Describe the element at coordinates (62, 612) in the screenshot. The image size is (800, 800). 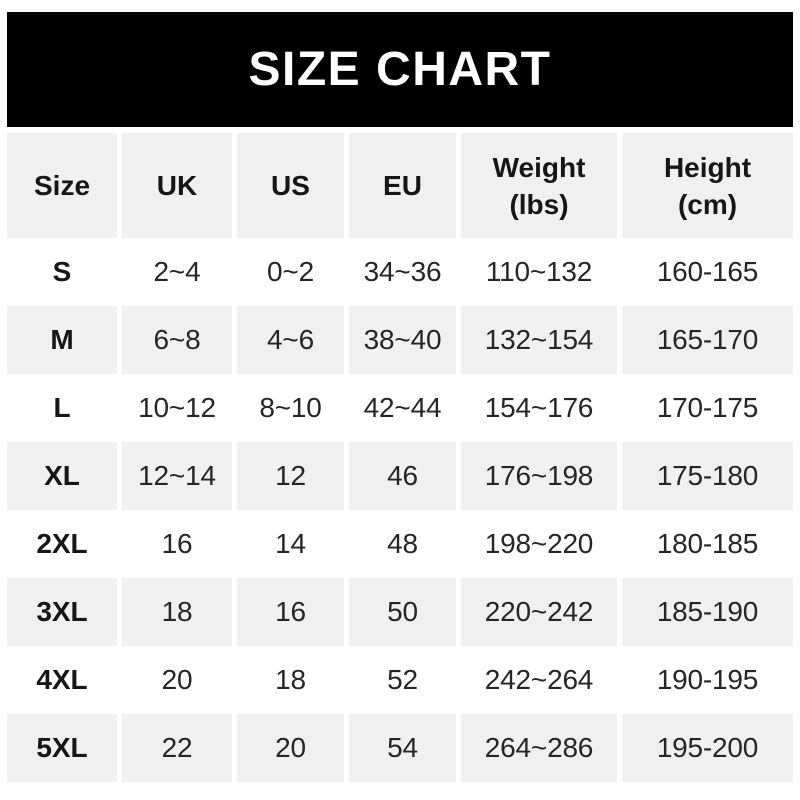
I see `size-cell: 3XL` at that location.